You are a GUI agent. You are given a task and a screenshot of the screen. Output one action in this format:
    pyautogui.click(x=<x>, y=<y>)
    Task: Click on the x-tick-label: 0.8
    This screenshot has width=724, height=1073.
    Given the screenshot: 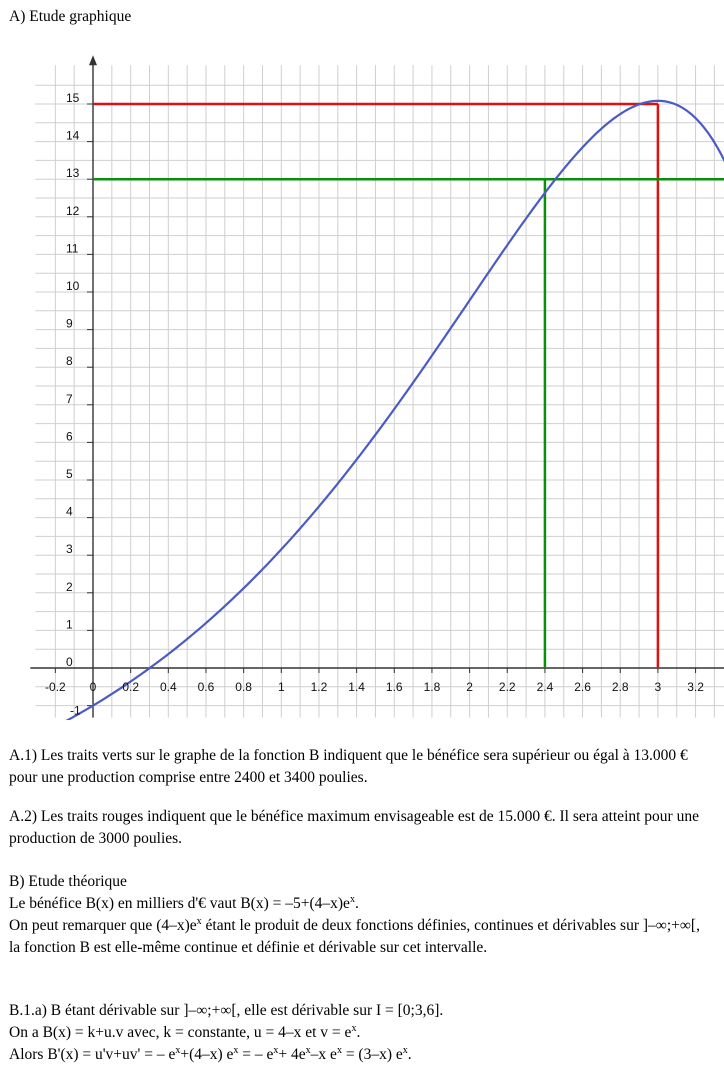 What is the action you would take?
    pyautogui.click(x=243, y=687)
    